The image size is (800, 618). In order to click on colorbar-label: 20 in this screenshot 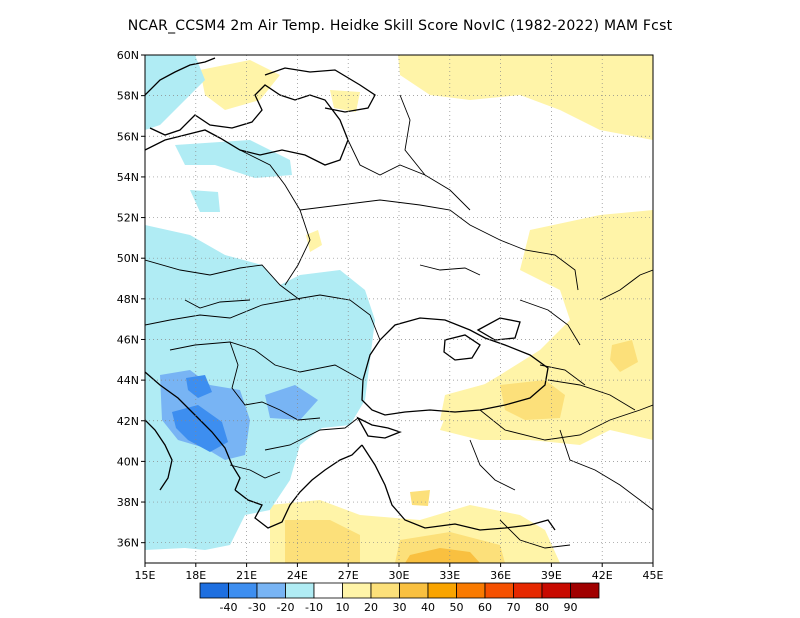, I will do `click(371, 607)`.